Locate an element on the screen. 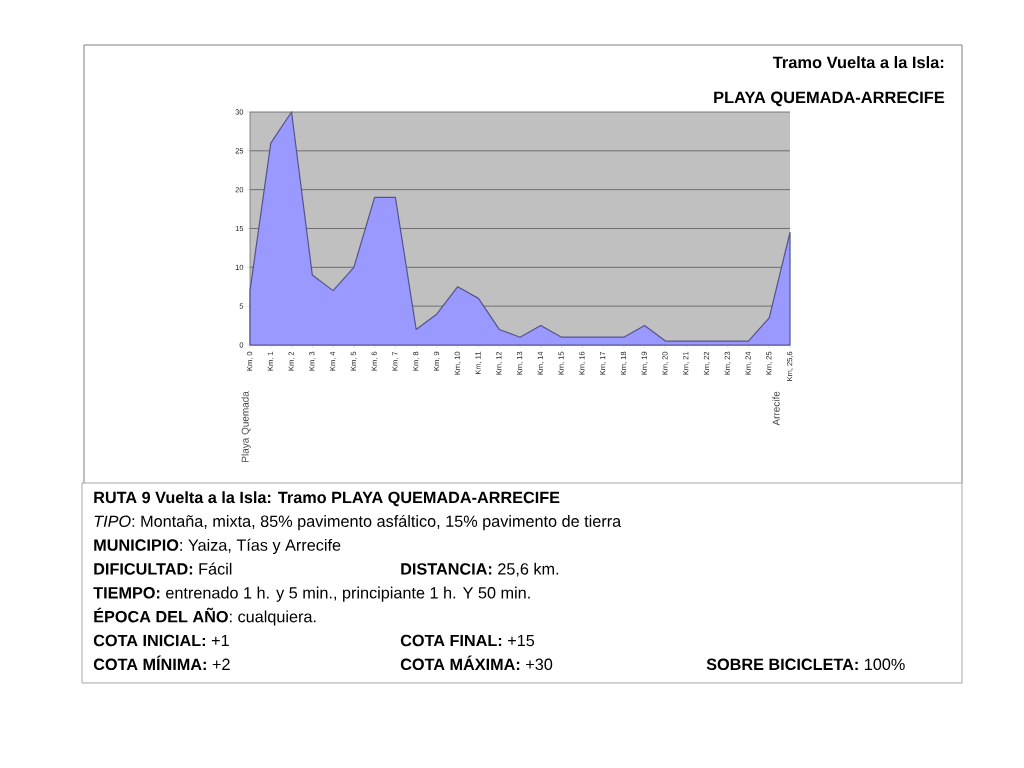 The width and height of the screenshot is (1024, 768). text: Tramo Vuelta a la Isla: is located at coordinates (858, 62).